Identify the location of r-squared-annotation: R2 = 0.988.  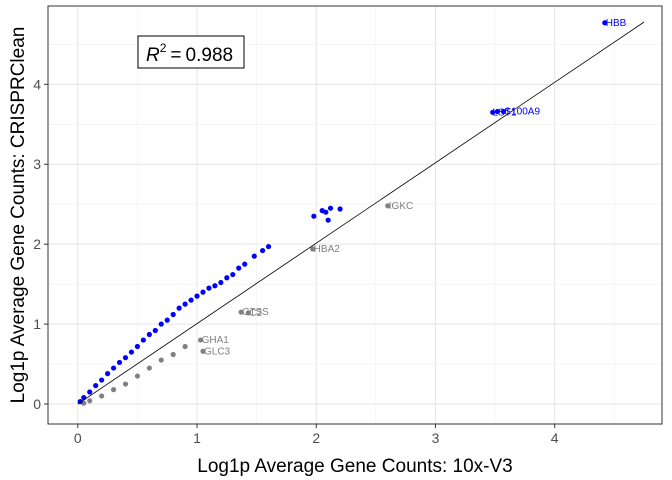
(191, 52).